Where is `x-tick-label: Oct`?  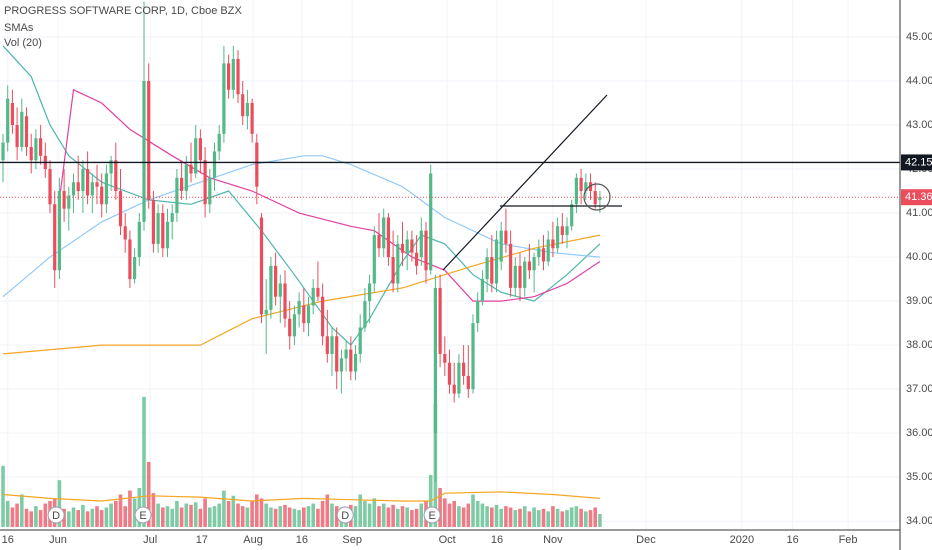 x-tick-label: Oct is located at coordinates (447, 540).